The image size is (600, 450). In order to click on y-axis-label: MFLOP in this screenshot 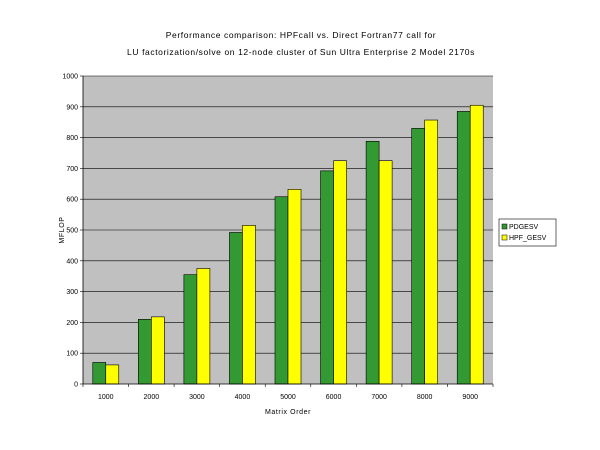, I will do `click(62, 229)`.